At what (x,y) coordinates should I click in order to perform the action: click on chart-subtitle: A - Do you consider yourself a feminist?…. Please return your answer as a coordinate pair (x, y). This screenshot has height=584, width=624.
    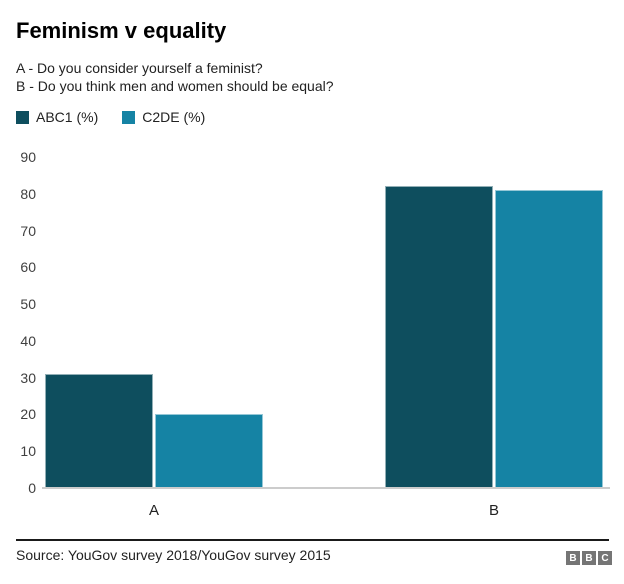
    Looking at the image, I should click on (175, 77).